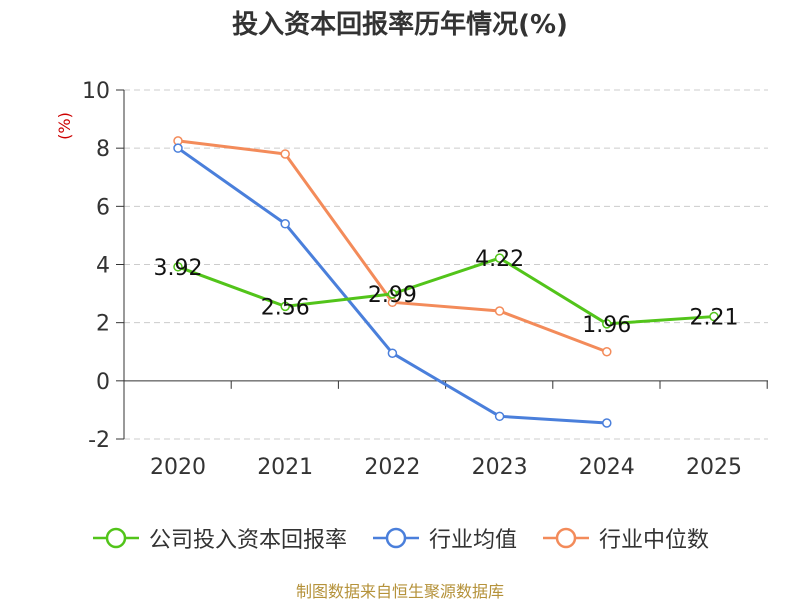 This screenshot has width=800, height=602. What do you see at coordinates (99, 440) in the screenshot?
I see `y-tick-label: -2` at bounding box center [99, 440].